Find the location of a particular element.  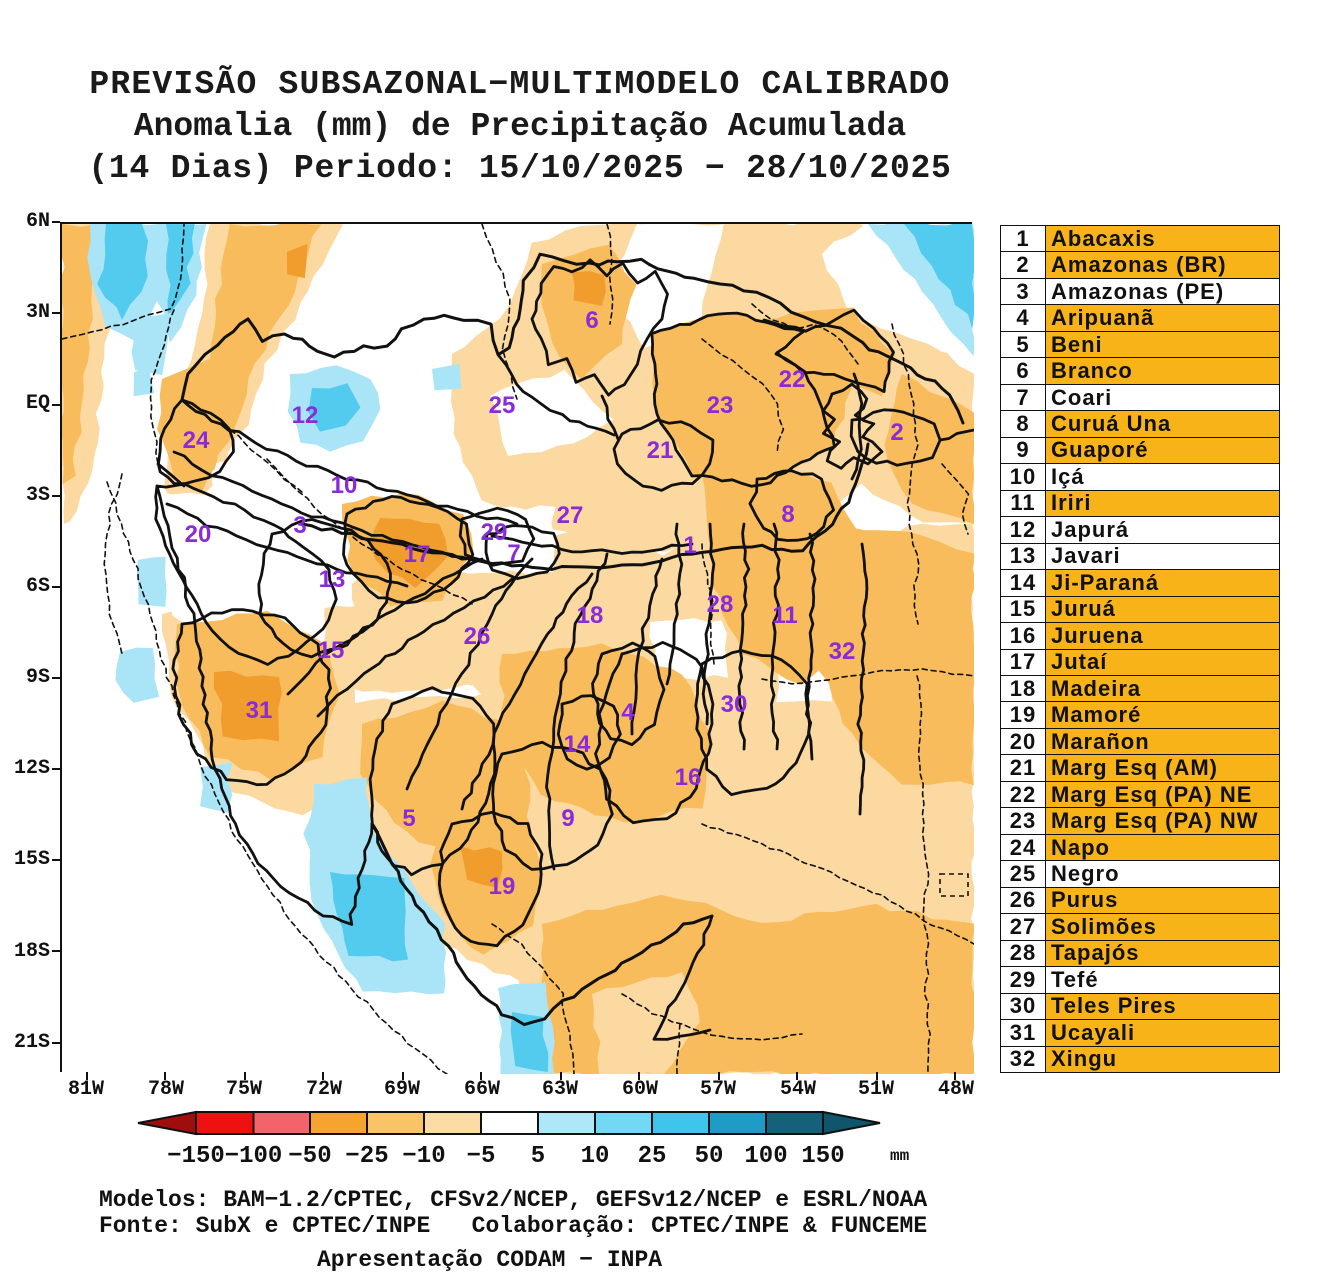

svg-text: 2 is located at coordinates (896, 432).